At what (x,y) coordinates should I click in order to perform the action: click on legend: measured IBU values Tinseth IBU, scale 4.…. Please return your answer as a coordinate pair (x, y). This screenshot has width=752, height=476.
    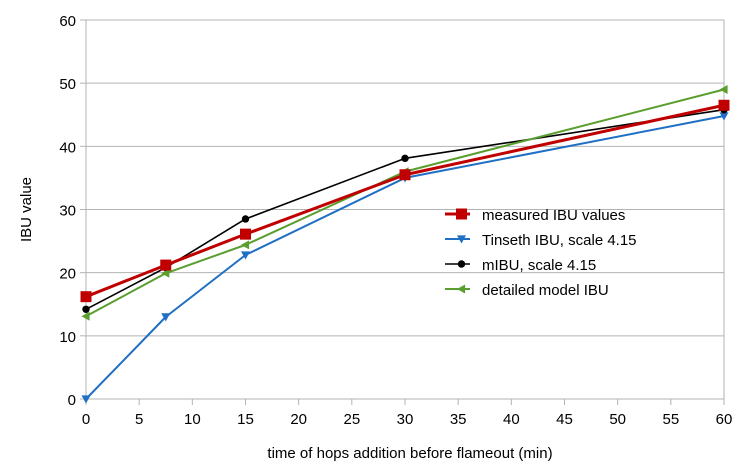
    Looking at the image, I should click on (541, 253).